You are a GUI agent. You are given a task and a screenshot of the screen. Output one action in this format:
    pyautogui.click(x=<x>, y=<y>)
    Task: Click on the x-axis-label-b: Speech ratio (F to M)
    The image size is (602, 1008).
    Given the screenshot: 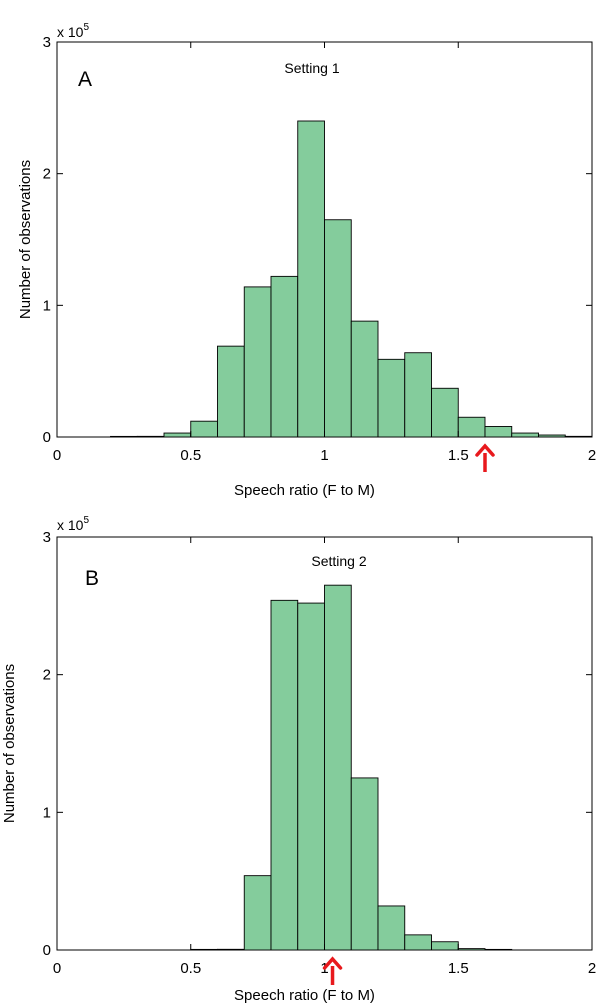 What is the action you would take?
    pyautogui.click(x=304, y=995)
    